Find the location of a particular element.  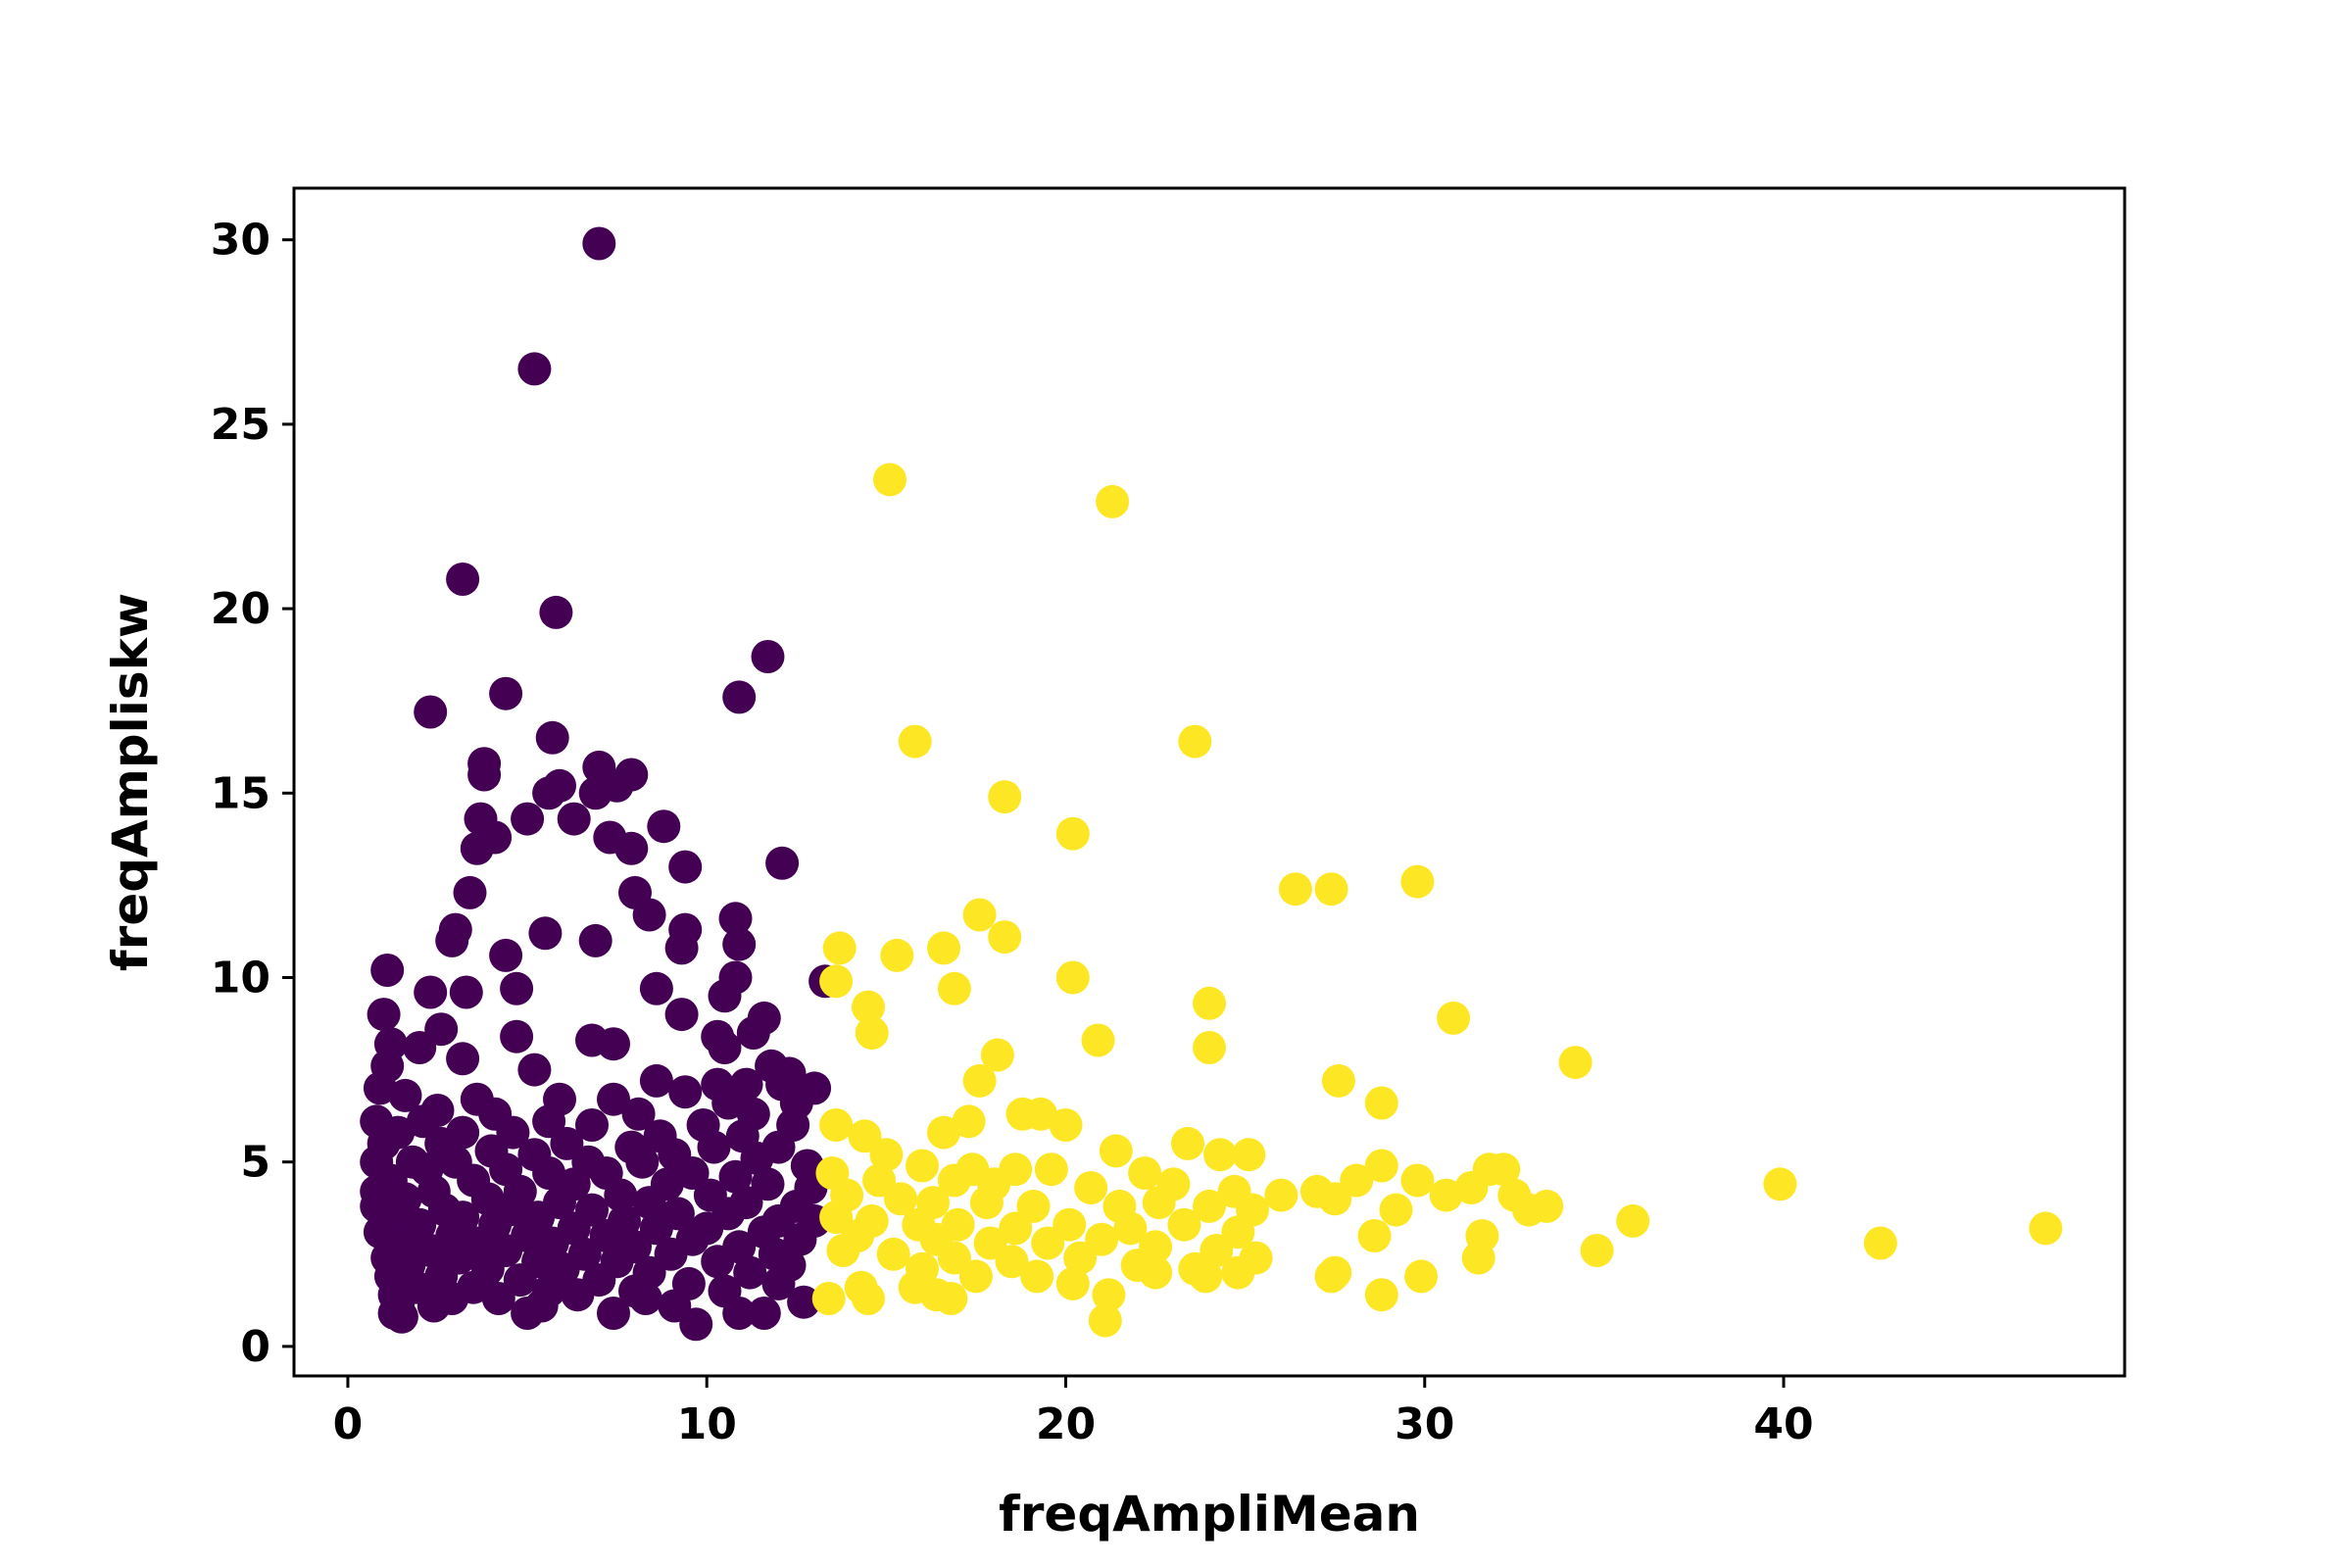

x-axis-label: freqAmpliMean is located at coordinates (1209, 1514).